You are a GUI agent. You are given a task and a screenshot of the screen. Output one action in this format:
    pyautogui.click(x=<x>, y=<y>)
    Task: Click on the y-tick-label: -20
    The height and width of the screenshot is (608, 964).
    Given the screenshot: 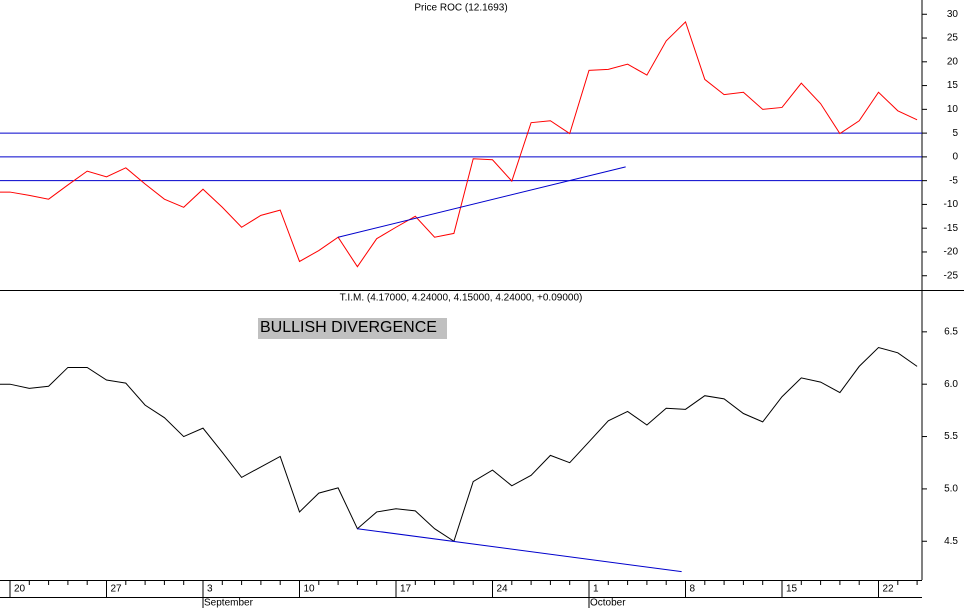 What is the action you would take?
    pyautogui.click(x=951, y=252)
    